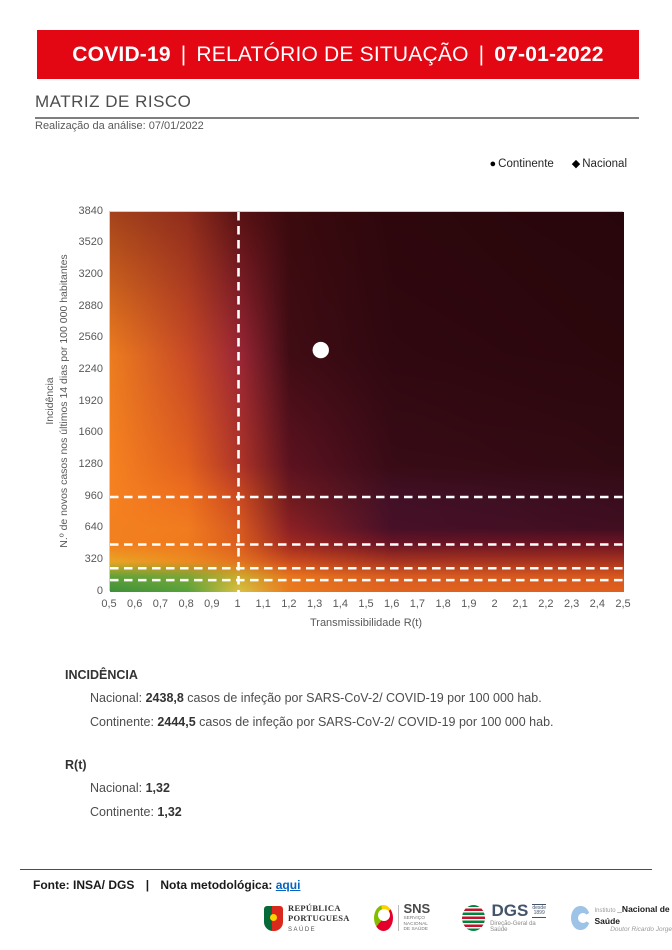 This screenshot has width=672, height=950. I want to click on banner-app-title: COVID-19, so click(121, 54).